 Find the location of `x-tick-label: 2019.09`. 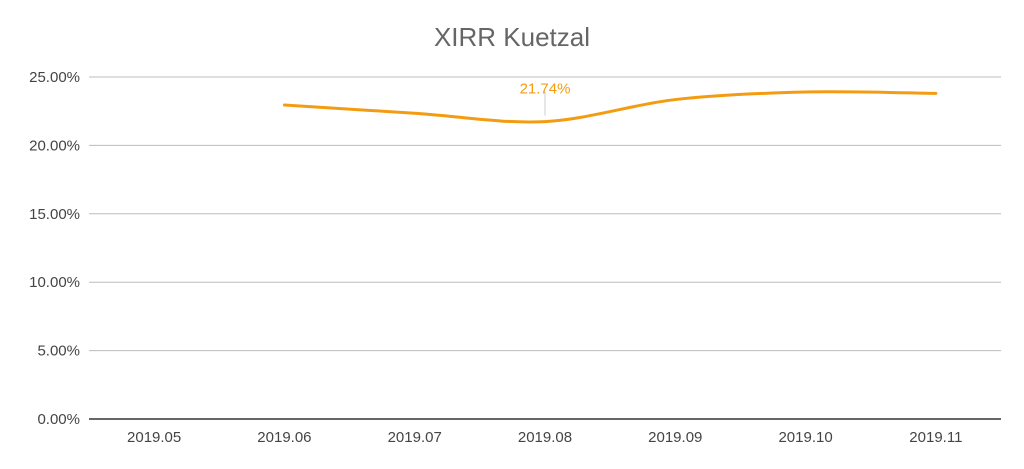

x-tick-label: 2019.09 is located at coordinates (675, 437).